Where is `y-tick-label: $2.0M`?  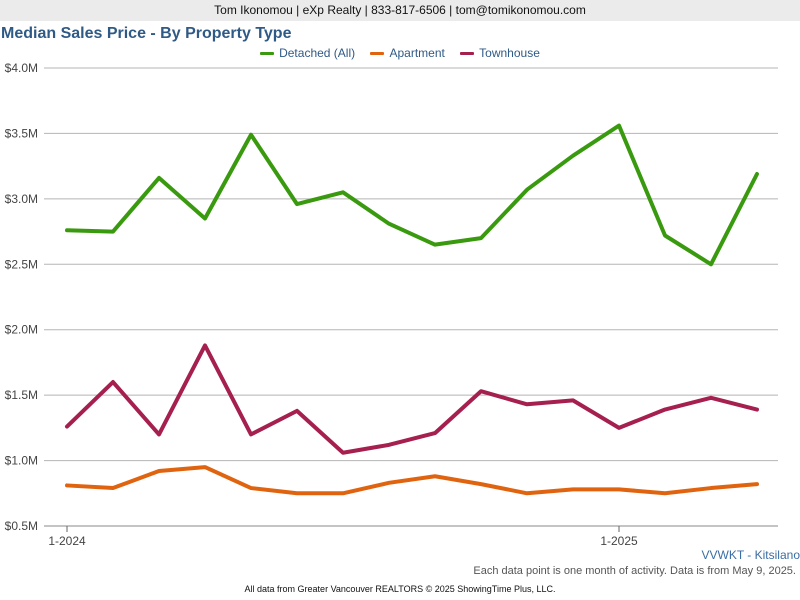 y-tick-label: $2.0M is located at coordinates (21, 330).